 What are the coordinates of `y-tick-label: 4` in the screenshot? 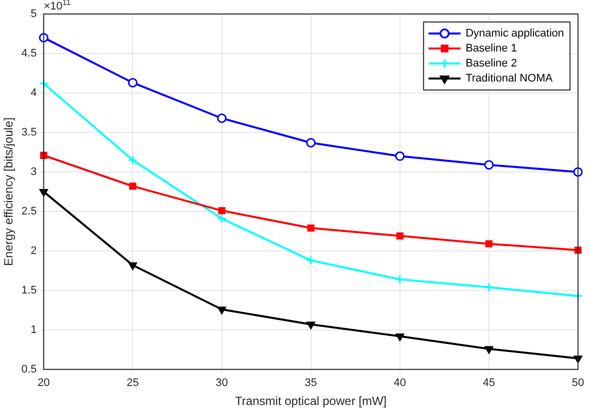 It's located at (33, 93).